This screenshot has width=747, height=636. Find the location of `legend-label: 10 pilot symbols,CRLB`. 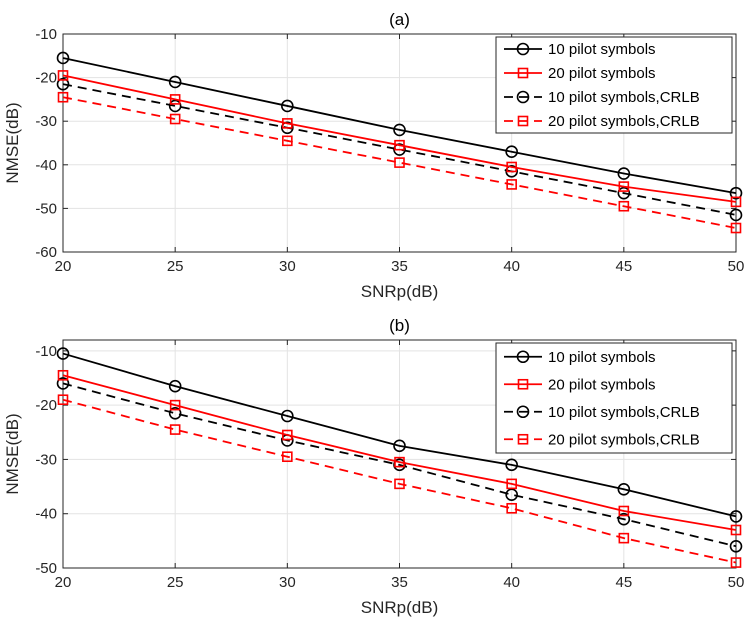

legend-label: 10 pilot symbols,CRLB is located at coordinates (624, 412).